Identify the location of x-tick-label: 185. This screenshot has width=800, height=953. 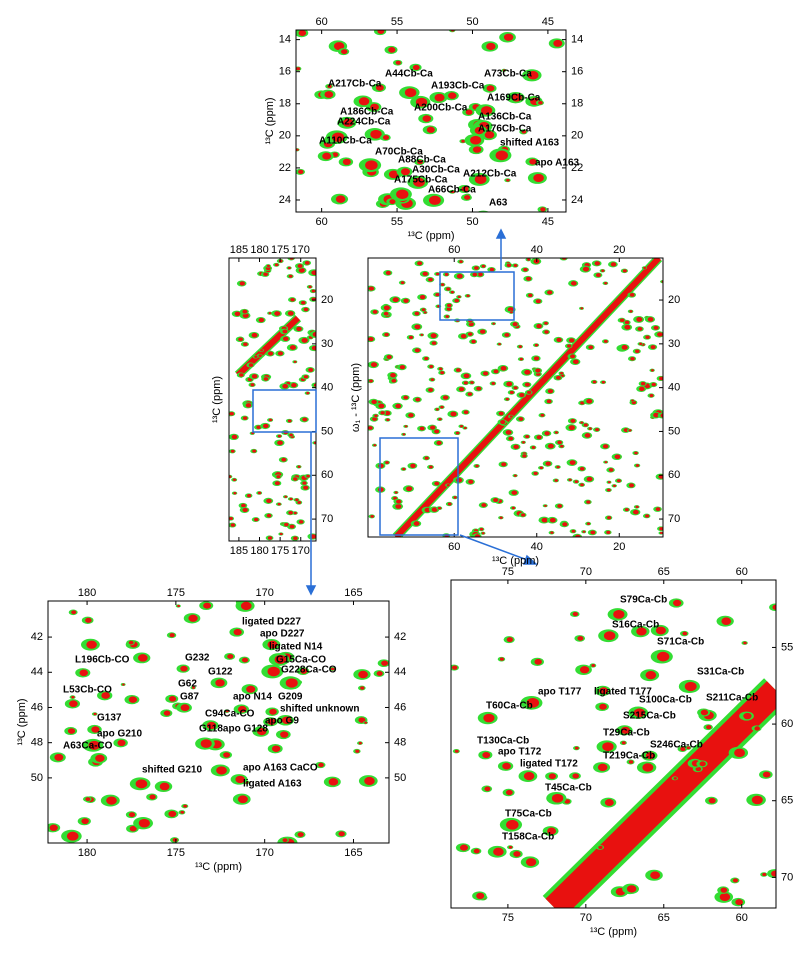
(239, 551).